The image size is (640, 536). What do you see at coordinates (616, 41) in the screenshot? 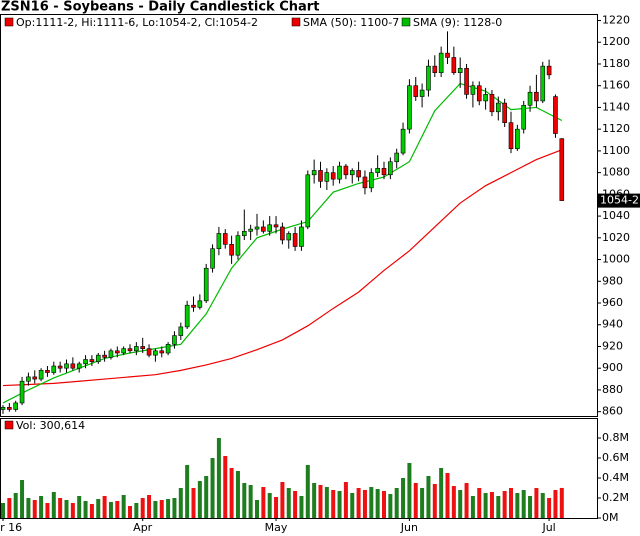
I see `y-tick-label: 1200` at bounding box center [616, 41].